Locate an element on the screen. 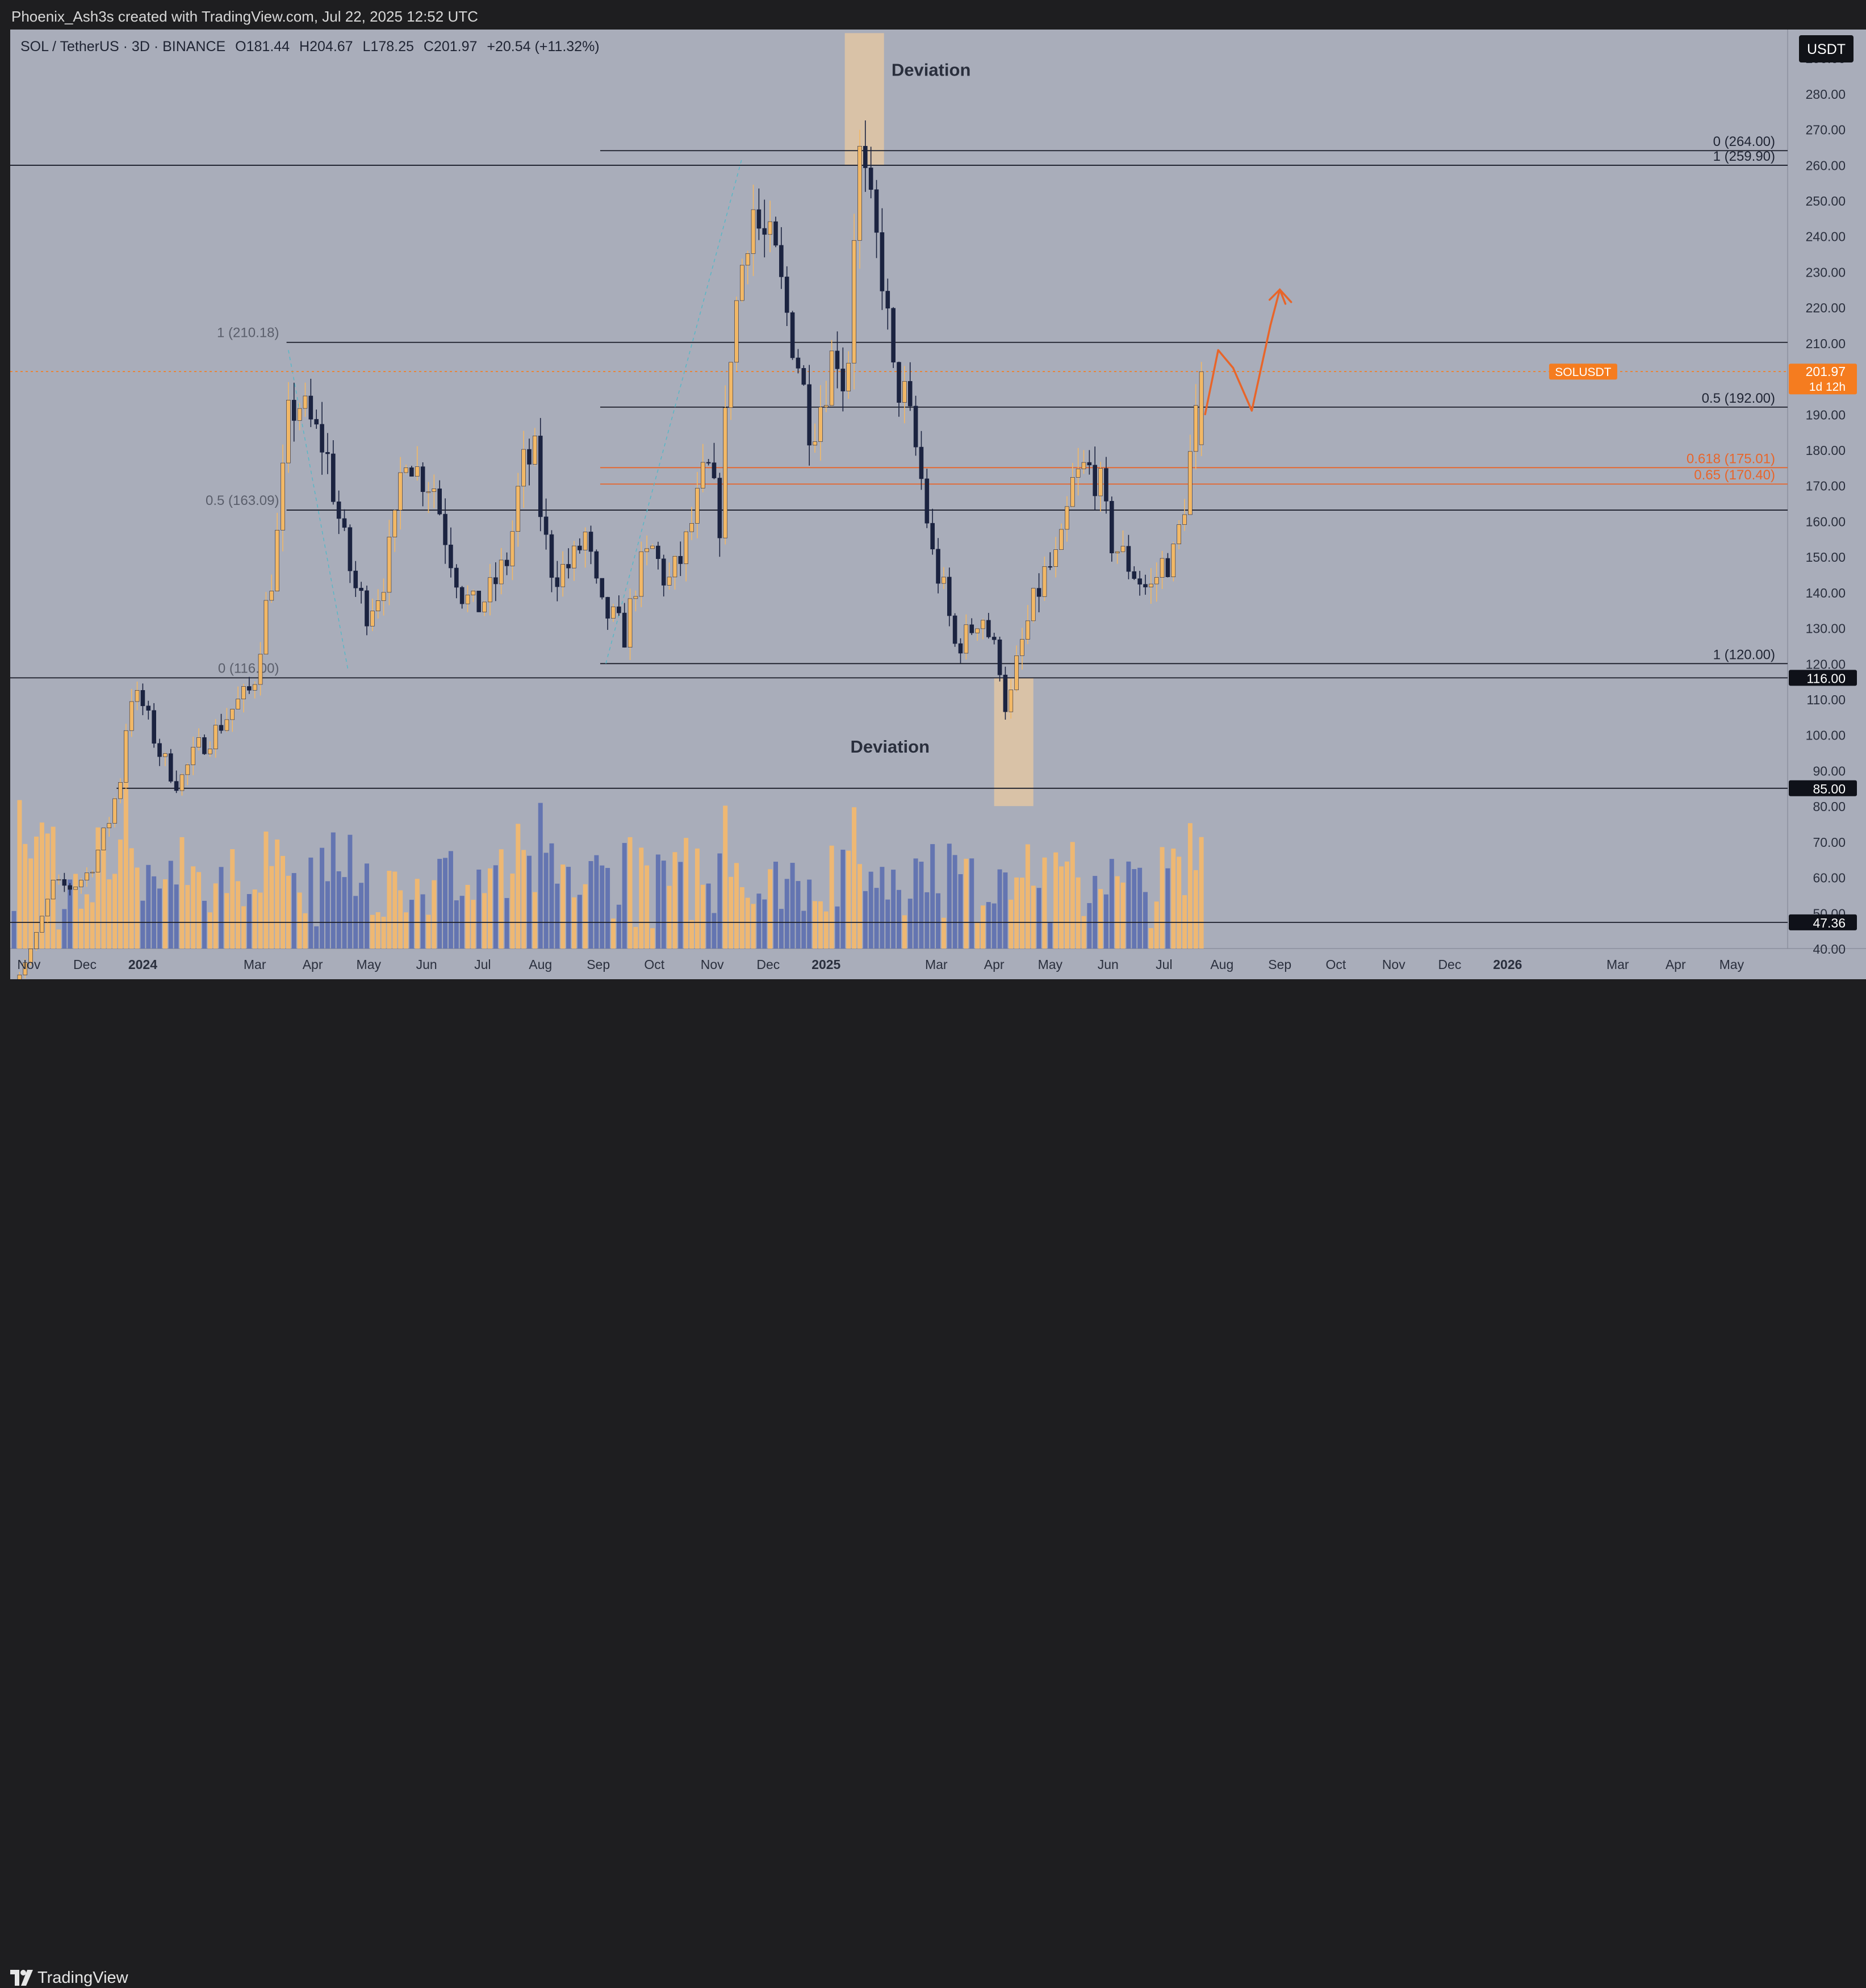 This screenshot has width=1866, height=1988. fib-label: 0.5 (192.00) is located at coordinates (1738, 398).